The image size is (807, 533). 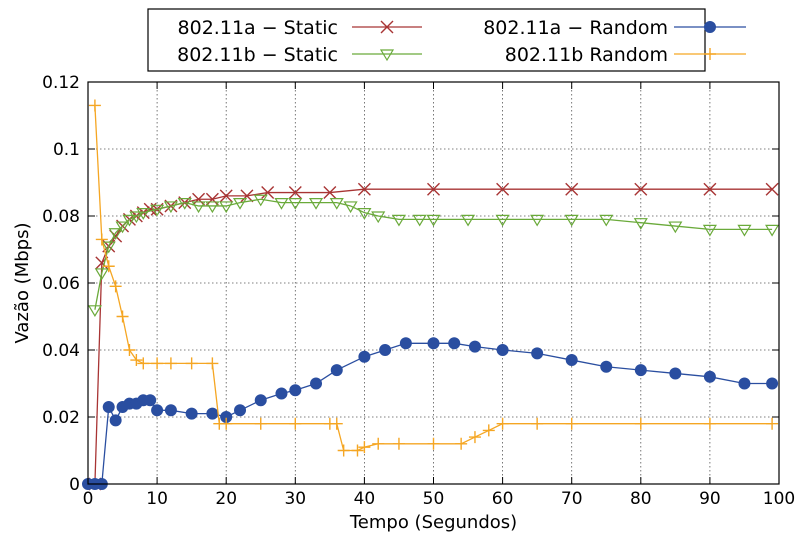 I want to click on x-tick-label: 50, so click(x=434, y=499).